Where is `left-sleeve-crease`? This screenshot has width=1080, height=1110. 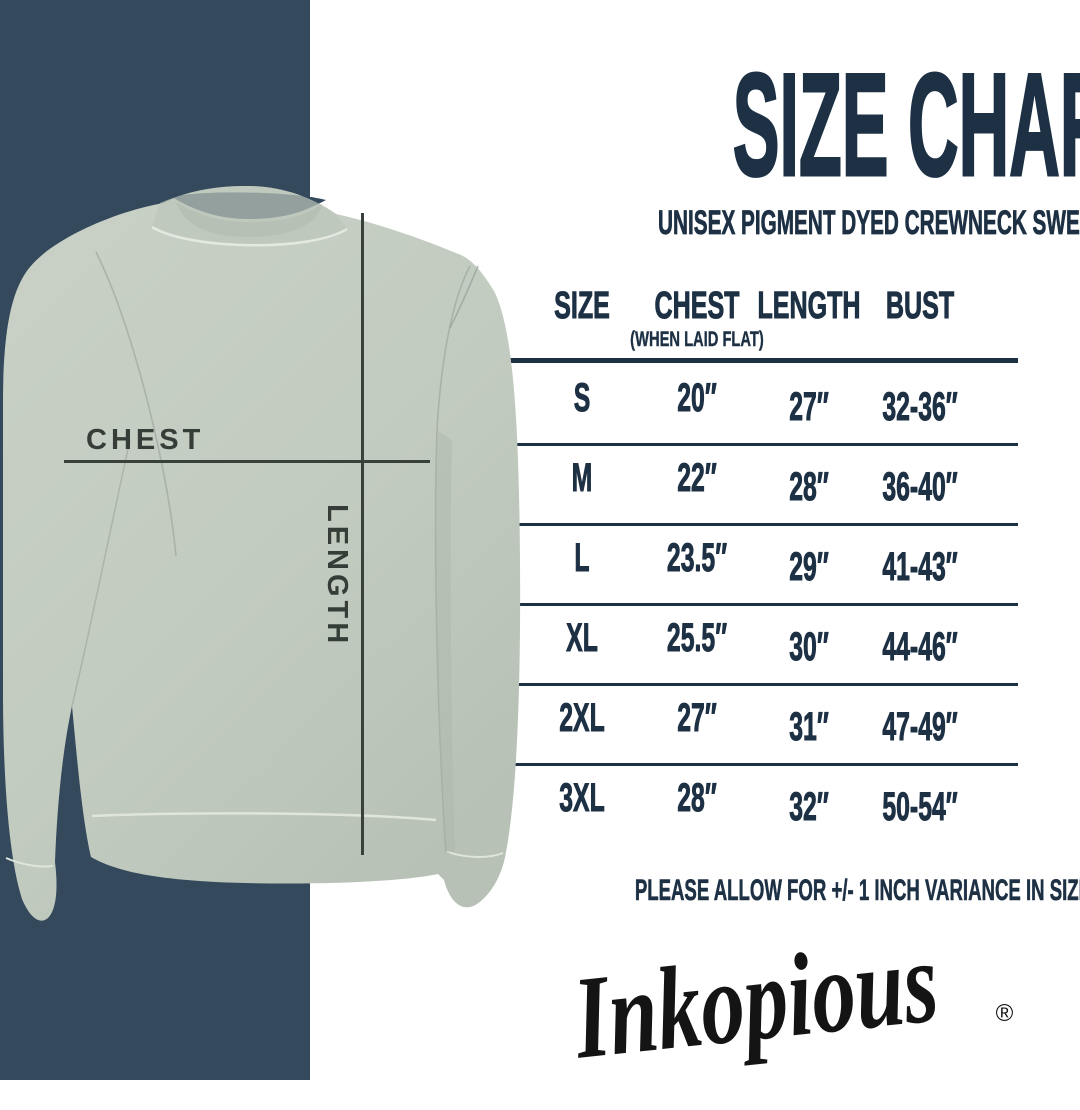
left-sleeve-crease is located at coordinates (101, 573).